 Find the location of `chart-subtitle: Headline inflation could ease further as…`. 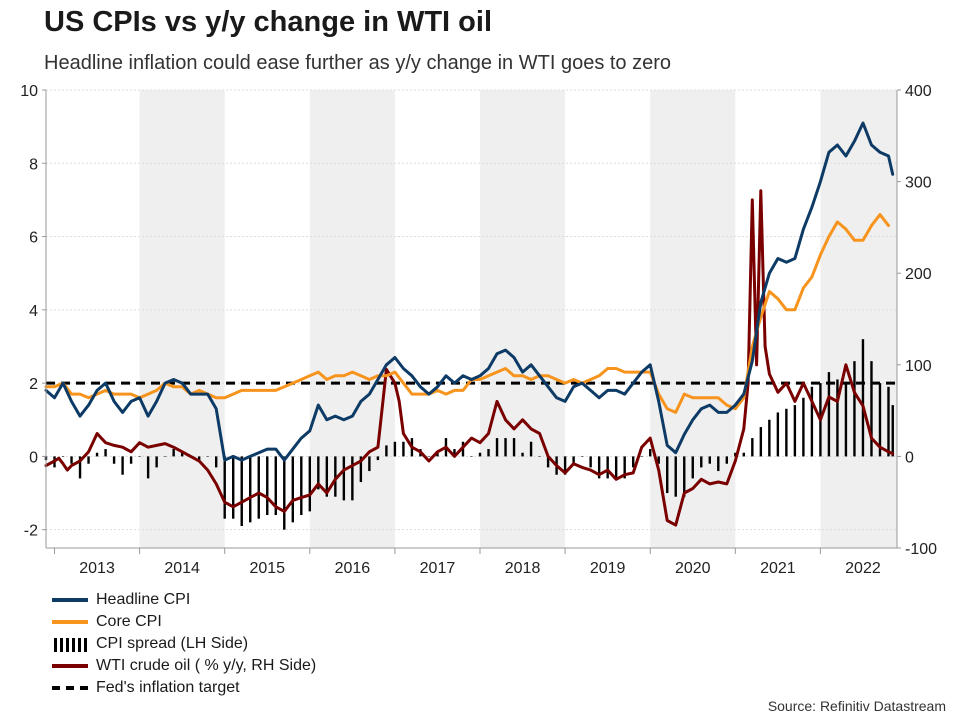

chart-subtitle: Headline inflation could ease further as… is located at coordinates (358, 63).